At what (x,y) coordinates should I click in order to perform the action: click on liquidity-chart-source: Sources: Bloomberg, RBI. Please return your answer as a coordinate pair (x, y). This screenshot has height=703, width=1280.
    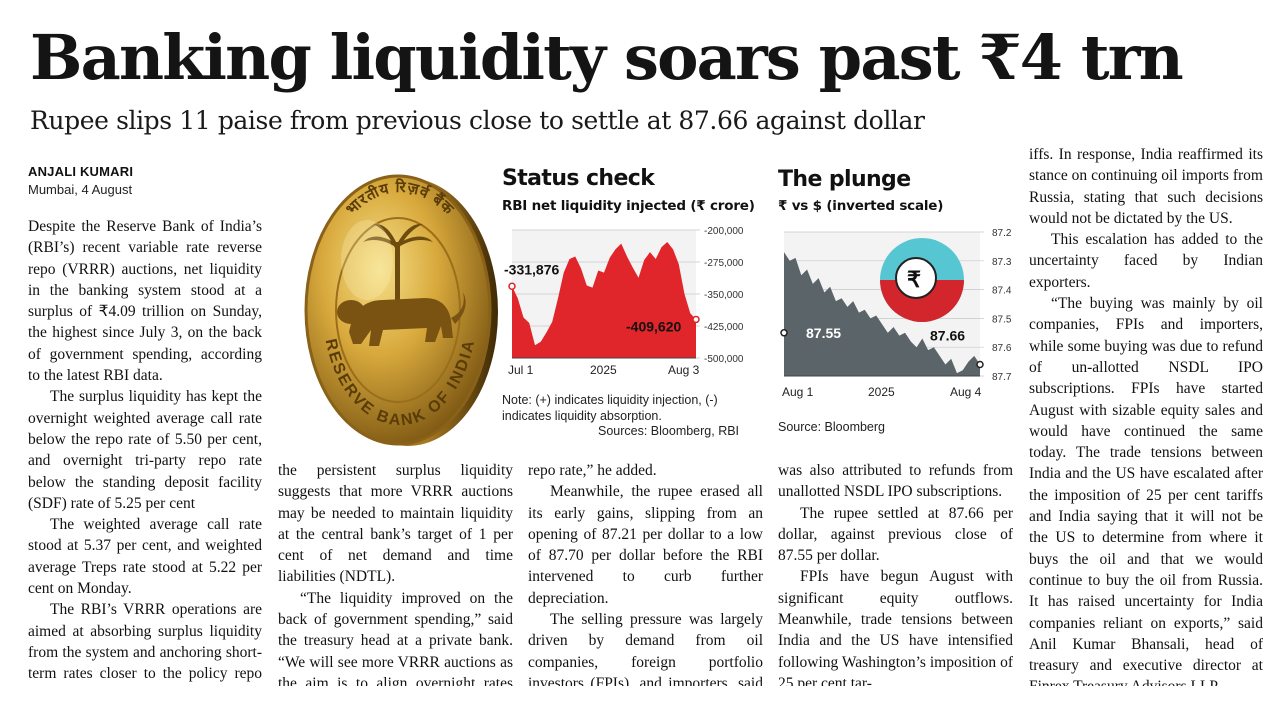
    Looking at the image, I should click on (669, 431).